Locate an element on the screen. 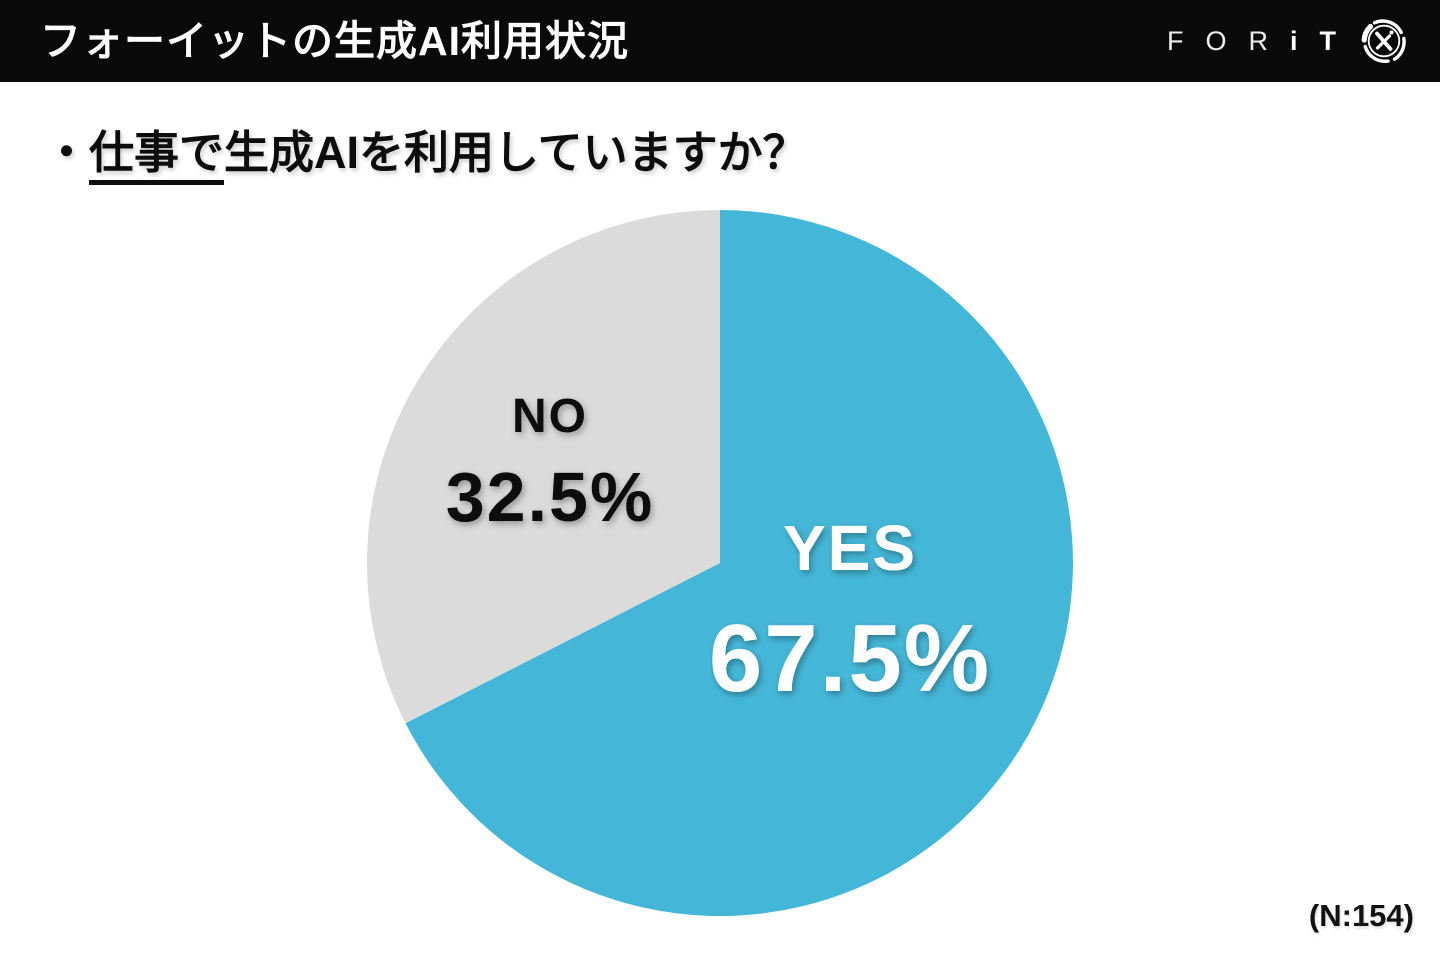  question-rest: 生成AIを利用していますか？ is located at coordinates (516, 152).